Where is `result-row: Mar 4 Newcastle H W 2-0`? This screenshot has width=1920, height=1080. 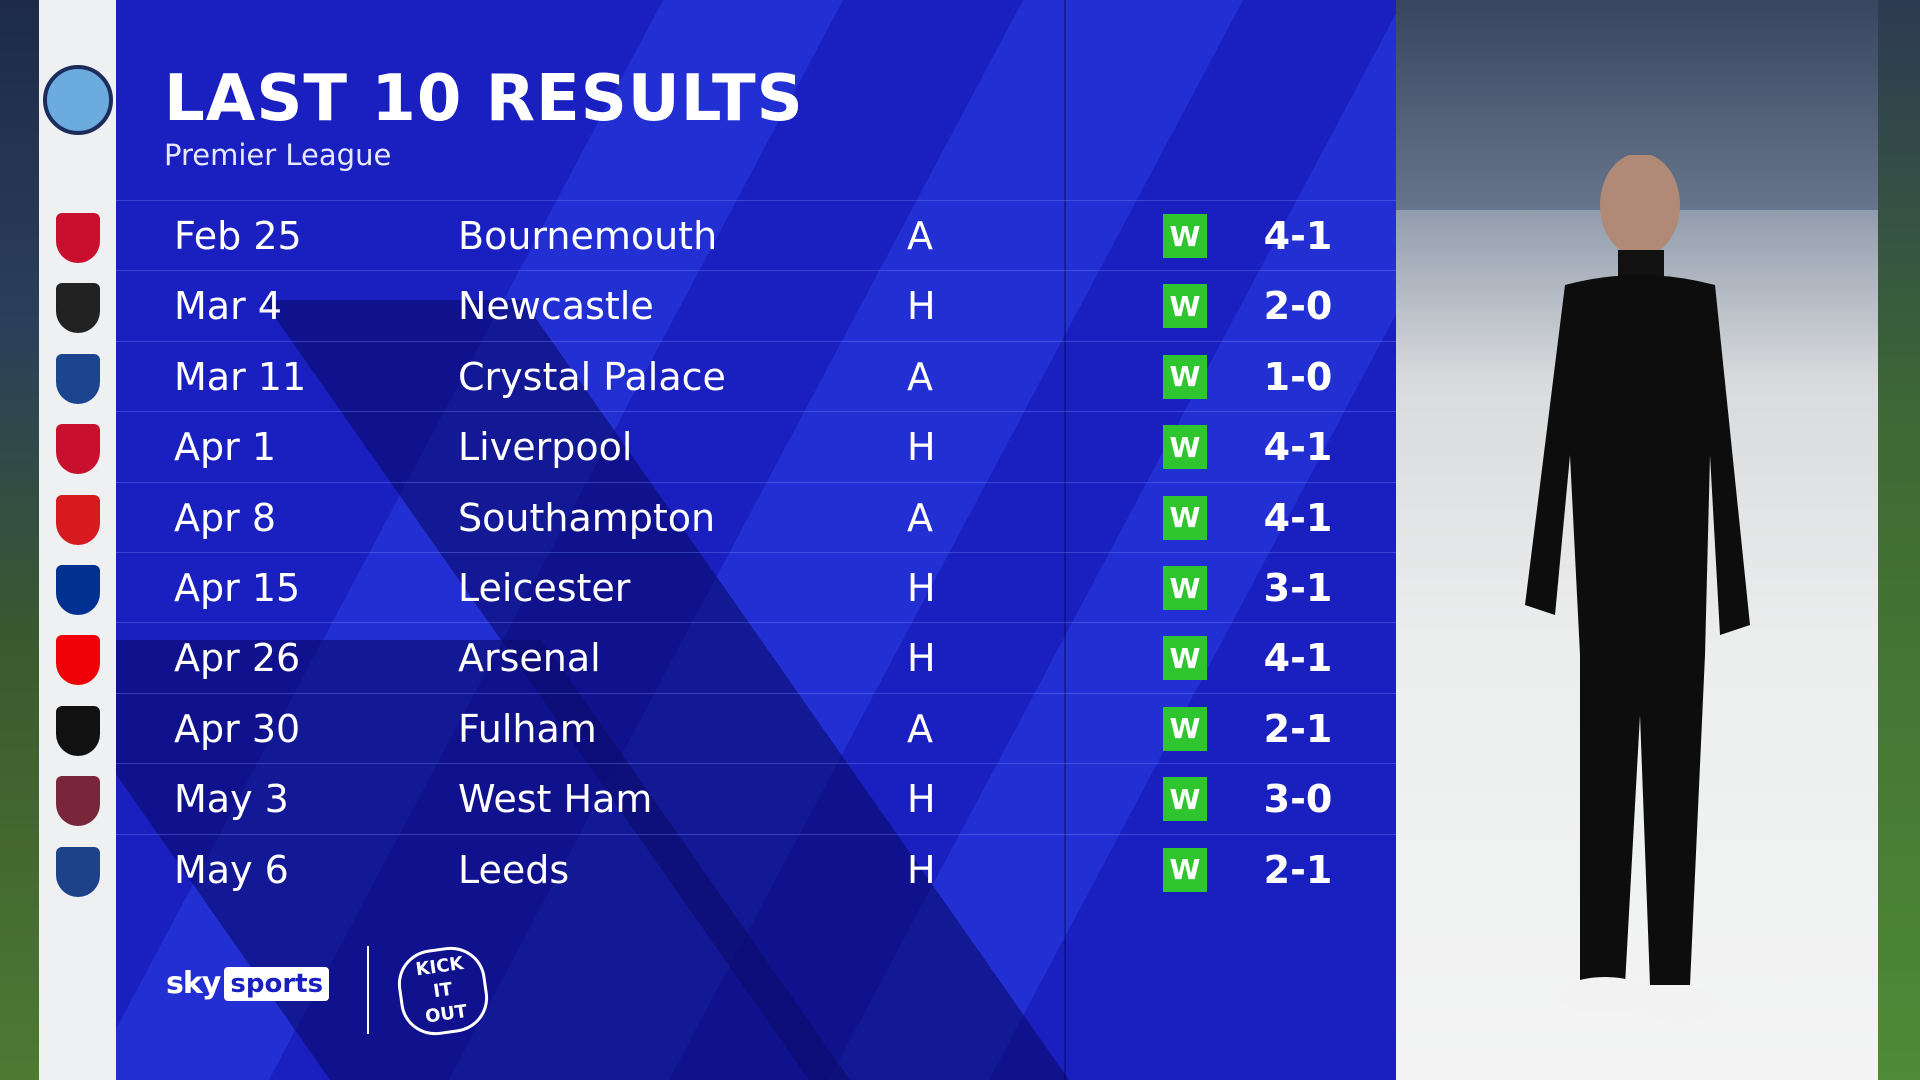 result-row: Mar 4 Newcastle H W 2-0 is located at coordinates (756, 305).